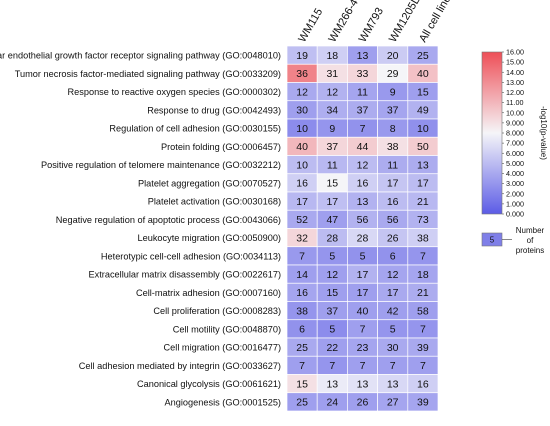 This screenshot has width=550, height=426. Describe the element at coordinates (515, 203) in the screenshot. I see `colorbar-tick-label: 1.000` at that location.